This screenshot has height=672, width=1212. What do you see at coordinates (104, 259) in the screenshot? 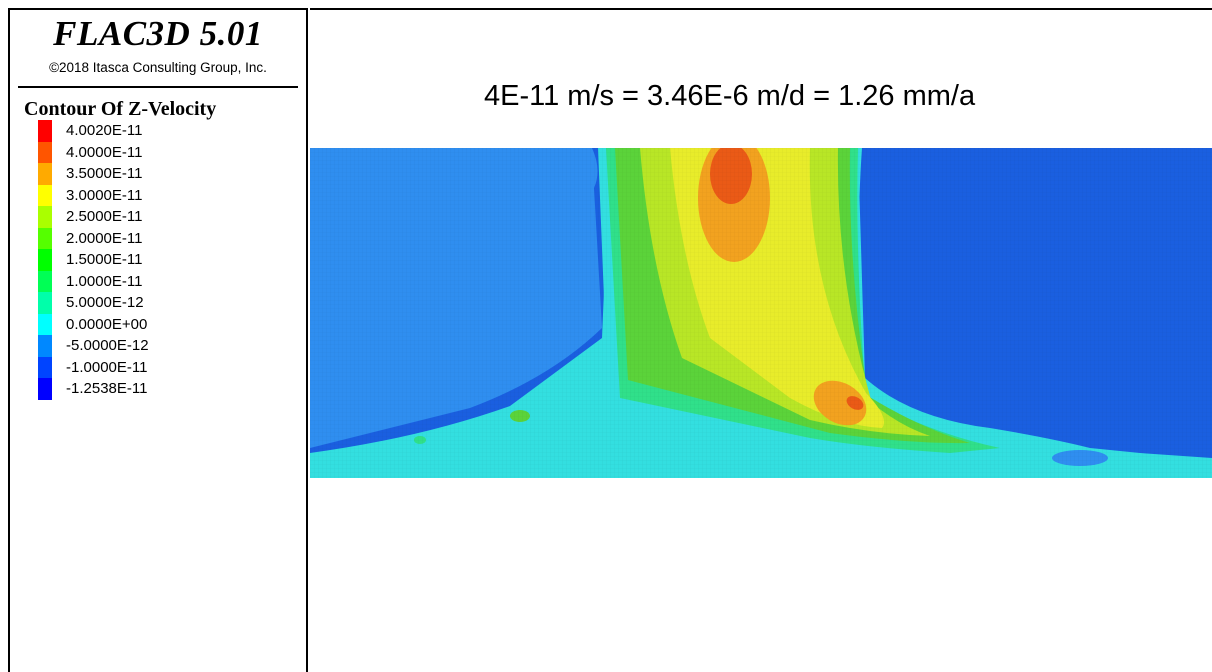
I see `legend-label: 1.5000E-11` at bounding box center [104, 259].